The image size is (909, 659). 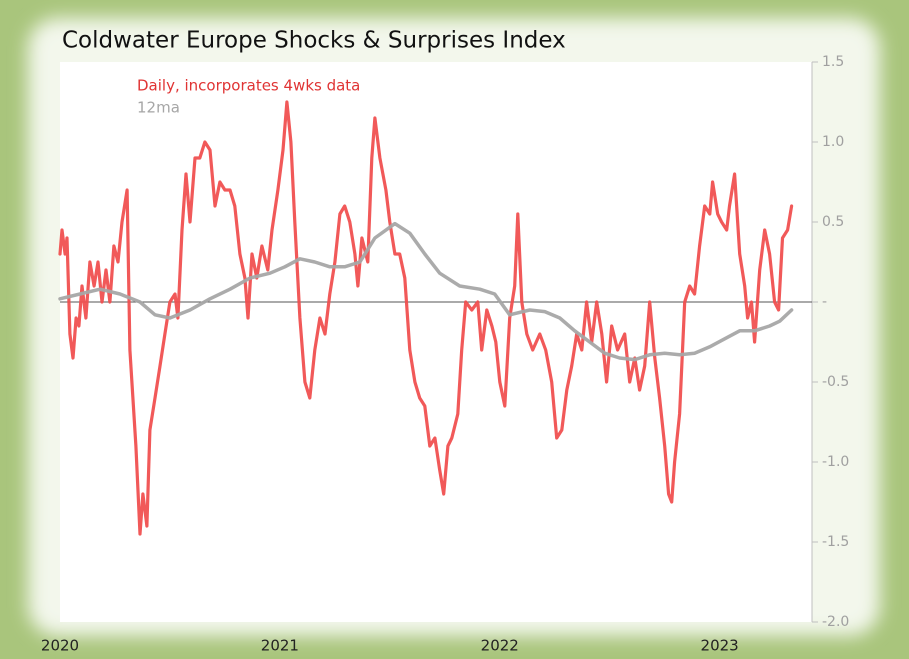 I want to click on y-tick-label: -0.5, so click(x=835, y=382).